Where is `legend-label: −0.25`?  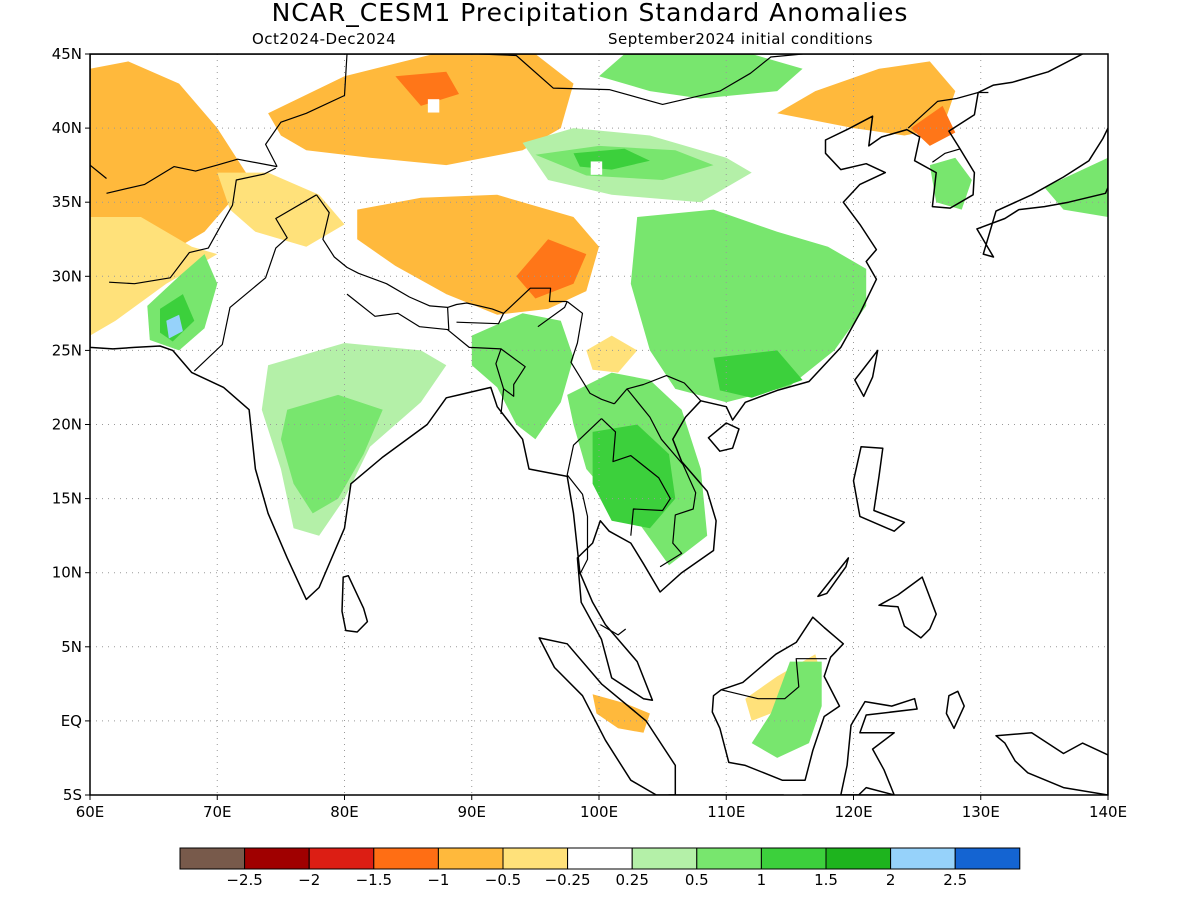 legend-label: −0.25 is located at coordinates (568, 880).